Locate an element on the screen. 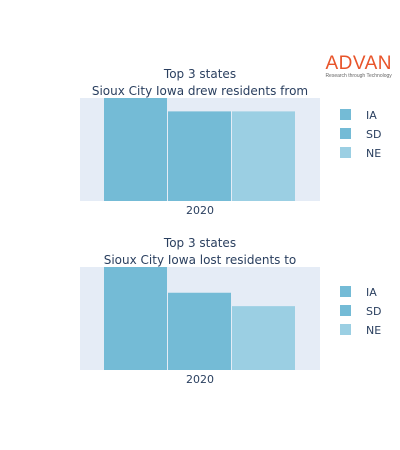 This screenshot has width=400, height=450. advan-logo: ADVAN Research through Technology is located at coordinates (358, 66).